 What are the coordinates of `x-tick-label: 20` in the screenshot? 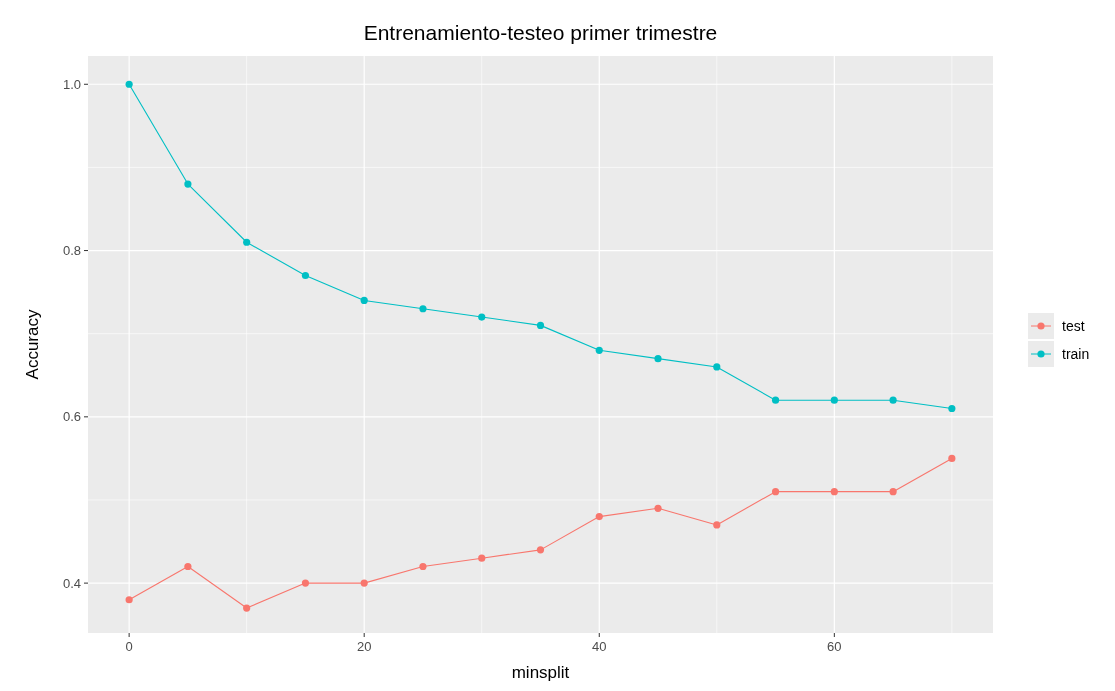 It's located at (364, 646).